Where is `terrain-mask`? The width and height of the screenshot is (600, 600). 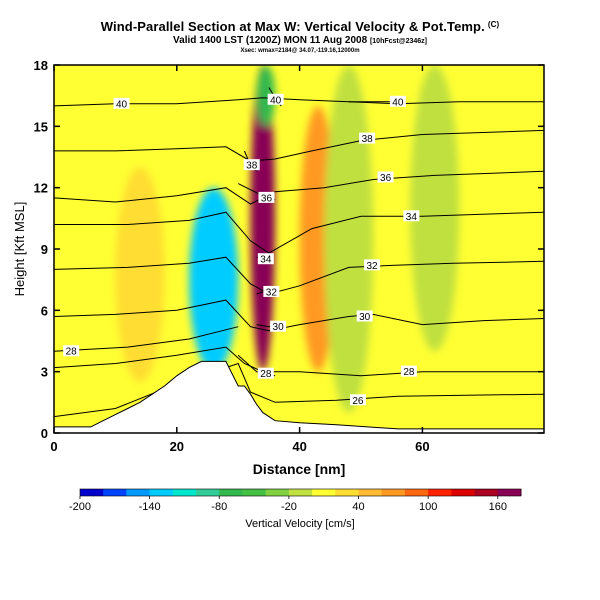 terrain-mask is located at coordinates (299, 396).